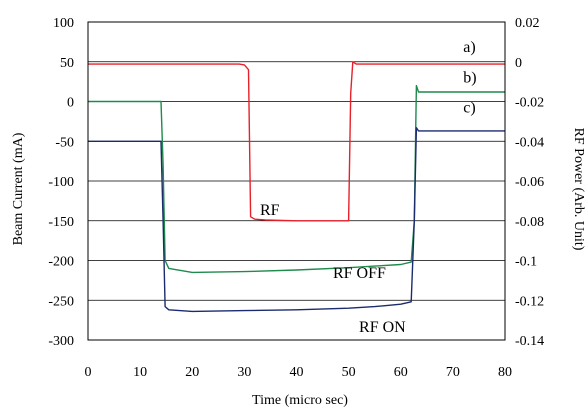  I want to click on y-right-tick-label: 0.02, so click(527, 23).